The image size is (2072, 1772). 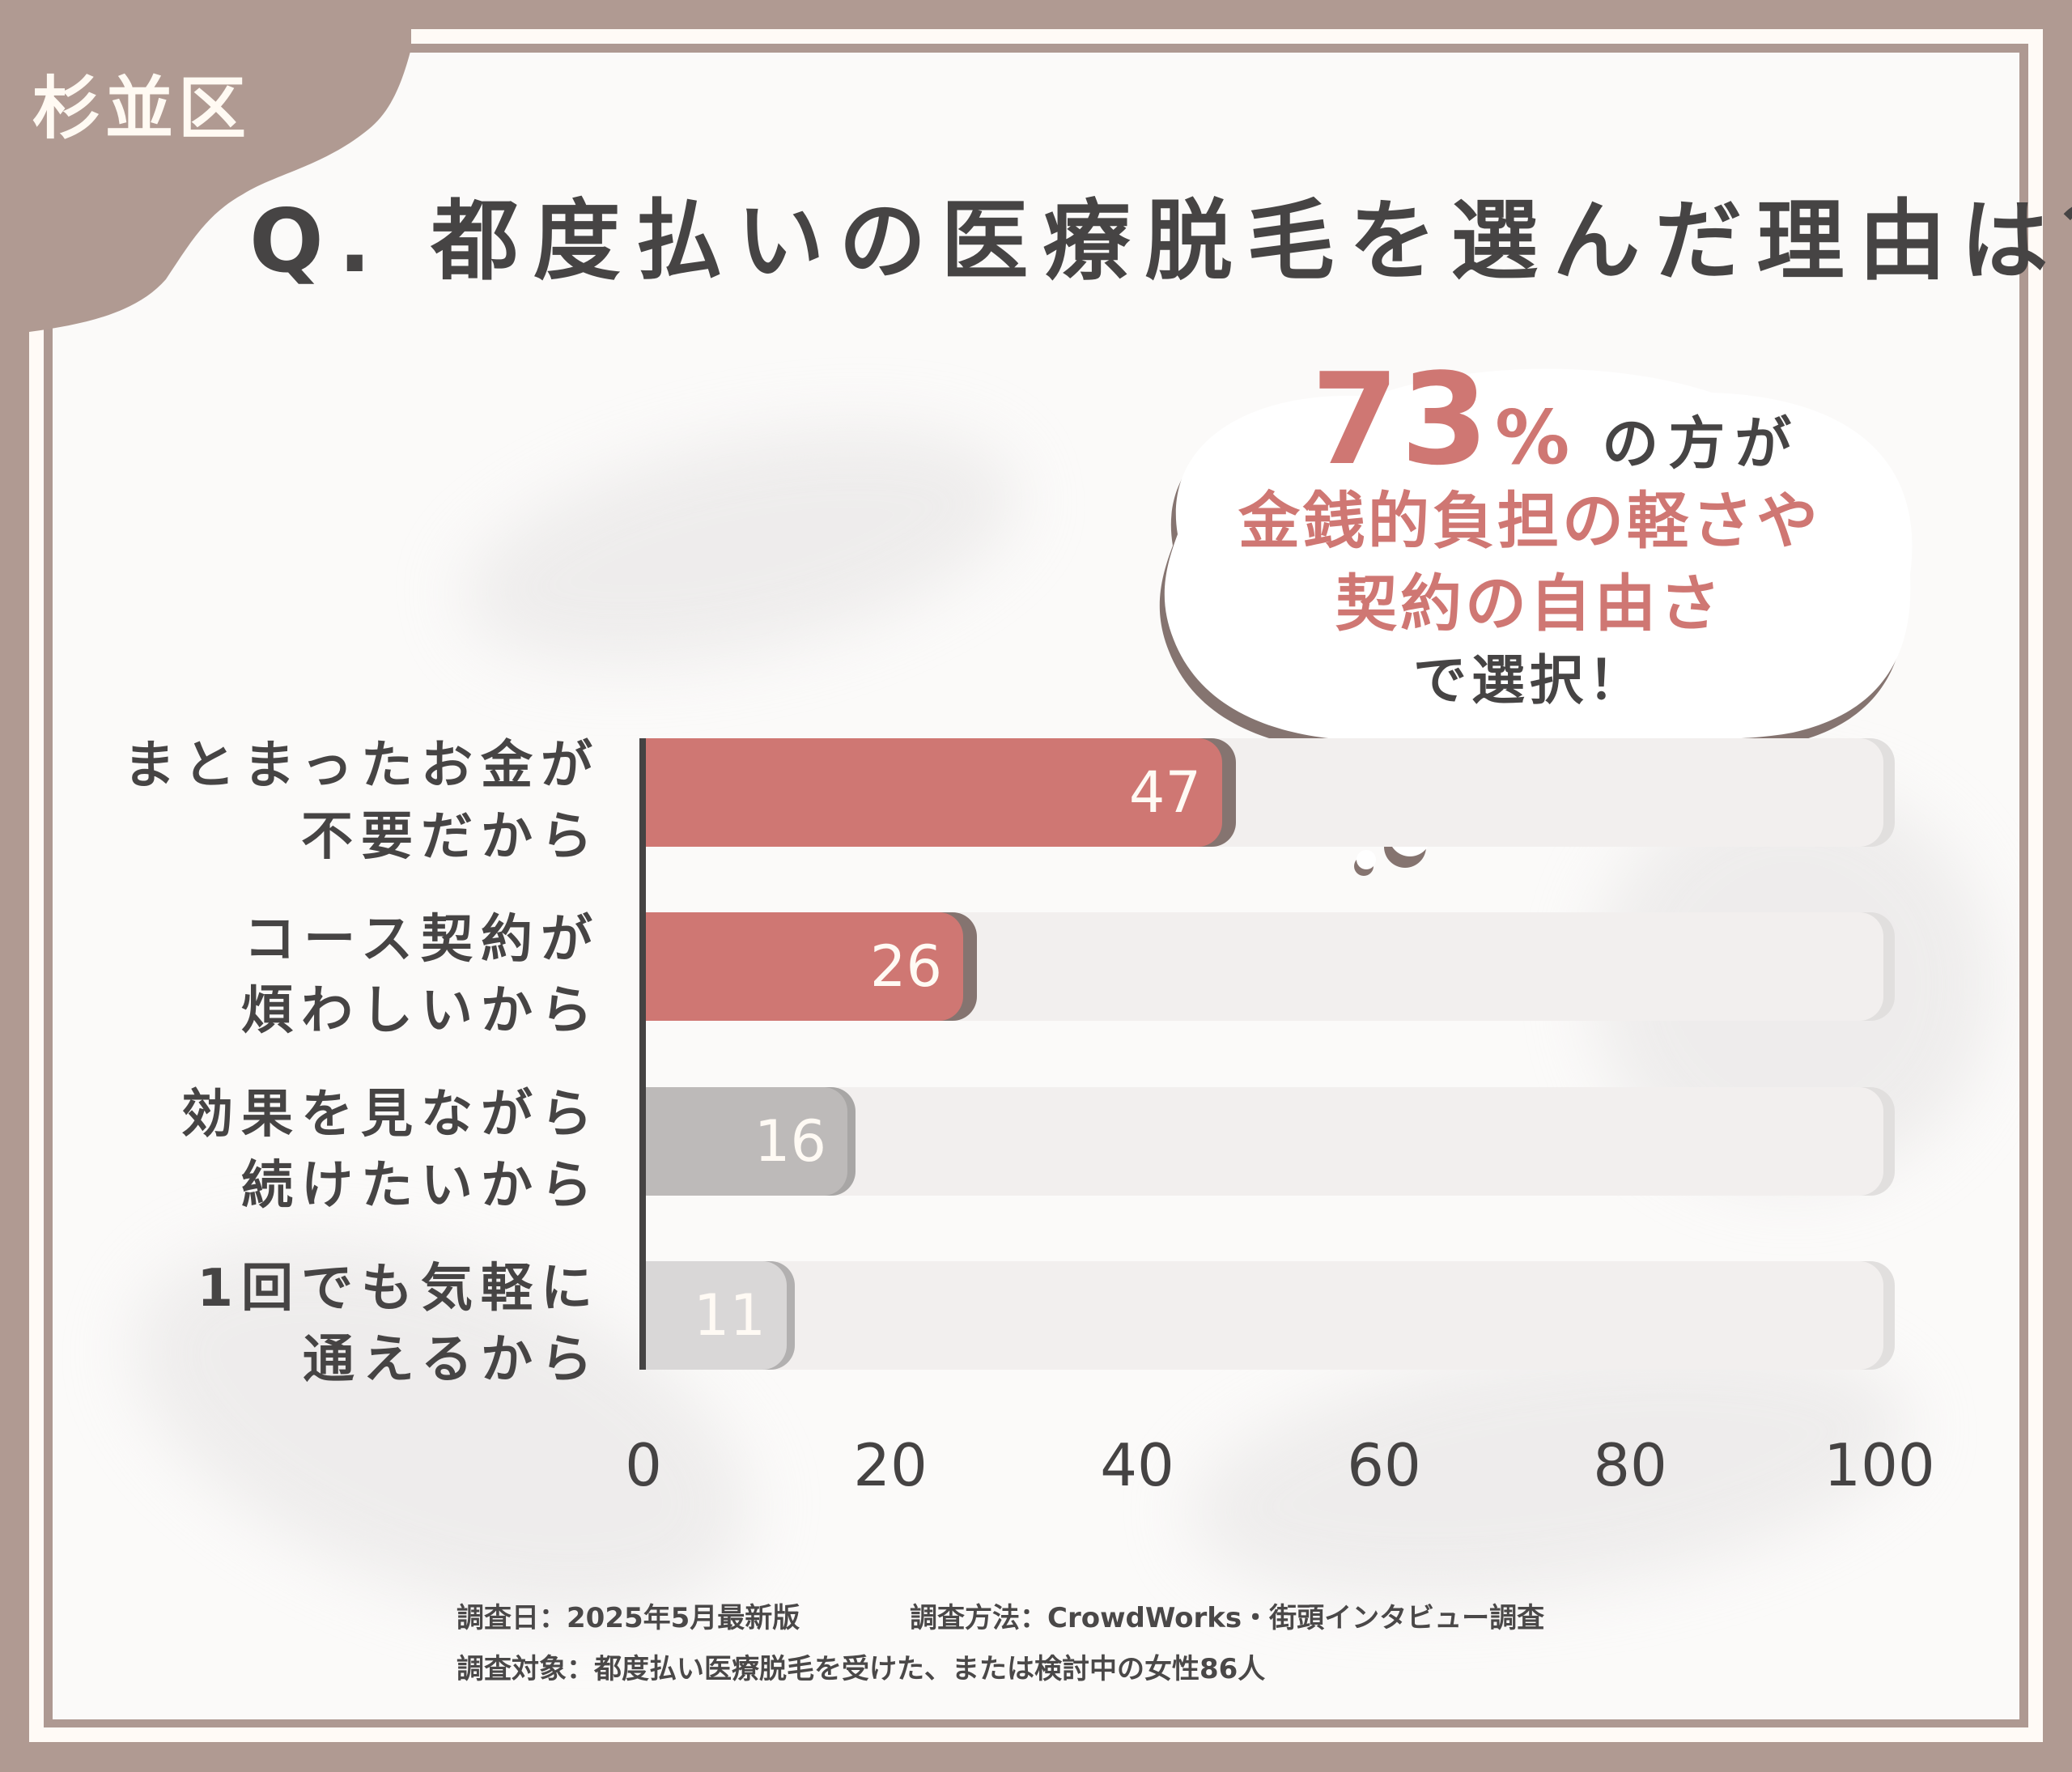 I want to click on corner-badge-shape, so click(x=205, y=178).